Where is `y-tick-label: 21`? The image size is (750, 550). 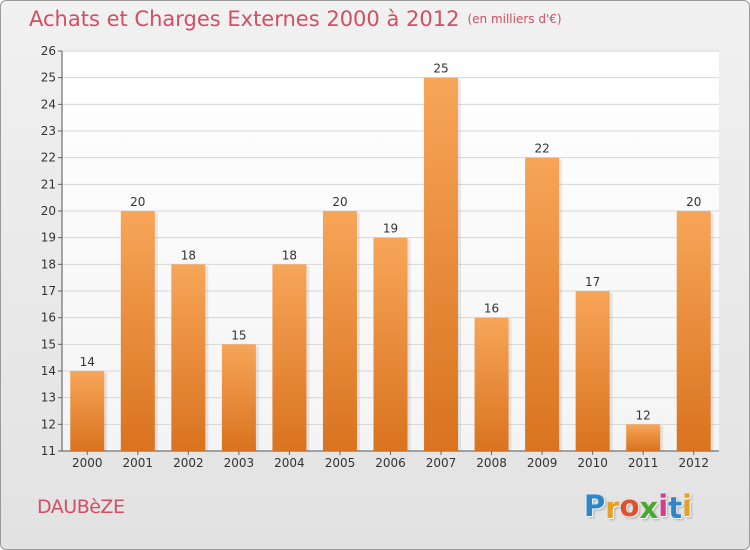 y-tick-label: 21 is located at coordinates (48, 184).